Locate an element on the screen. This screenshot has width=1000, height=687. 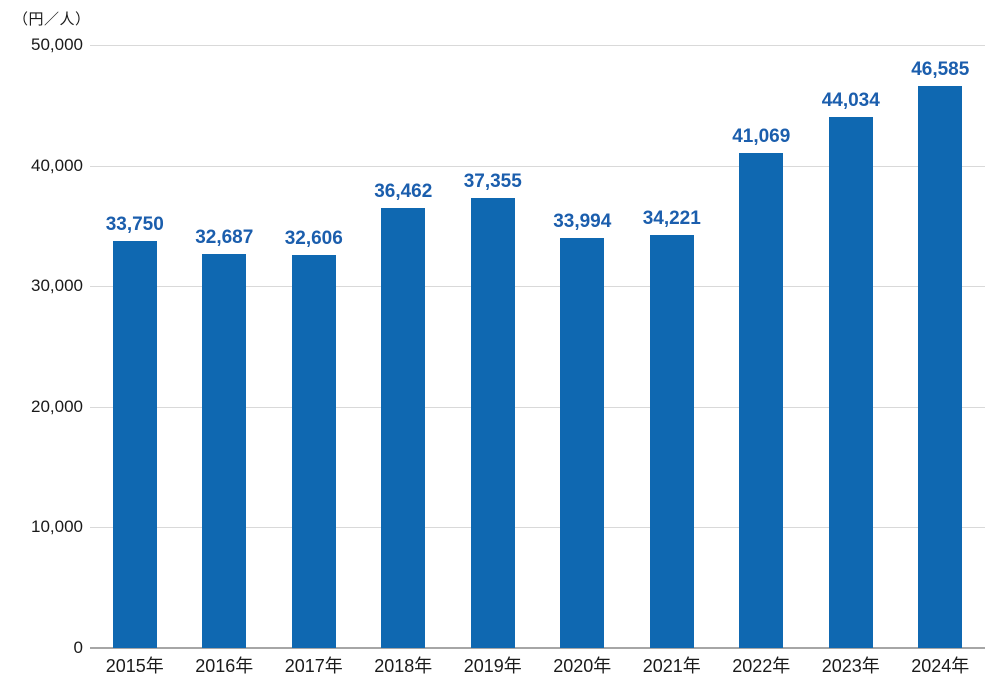
bar-group: 32,606 is located at coordinates (314, 346).